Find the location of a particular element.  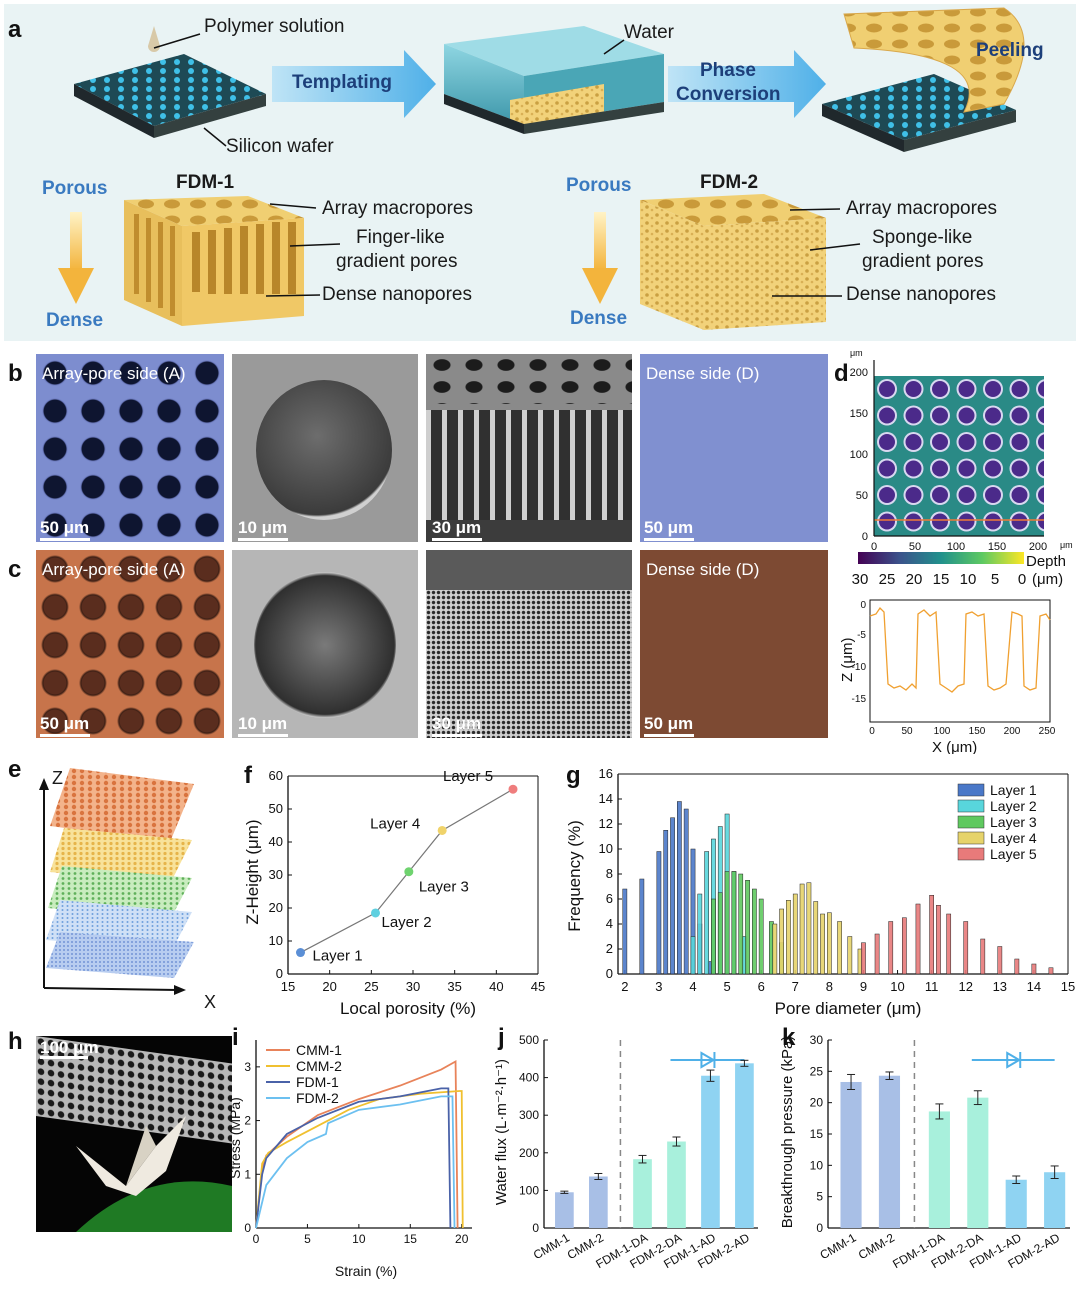

d-cb-tick: 0 is located at coordinates (1022, 579).